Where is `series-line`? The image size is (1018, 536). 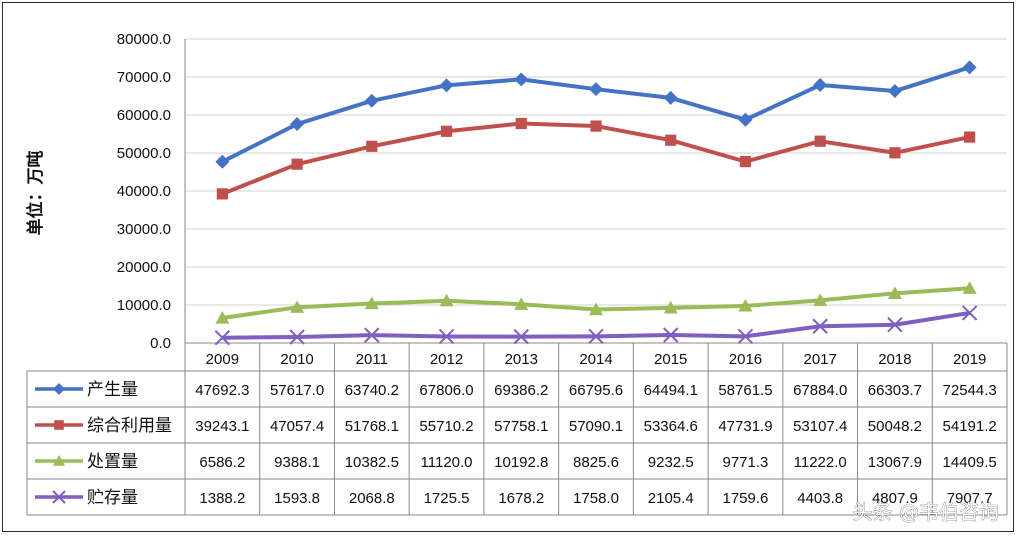
series-line is located at coordinates (596, 325).